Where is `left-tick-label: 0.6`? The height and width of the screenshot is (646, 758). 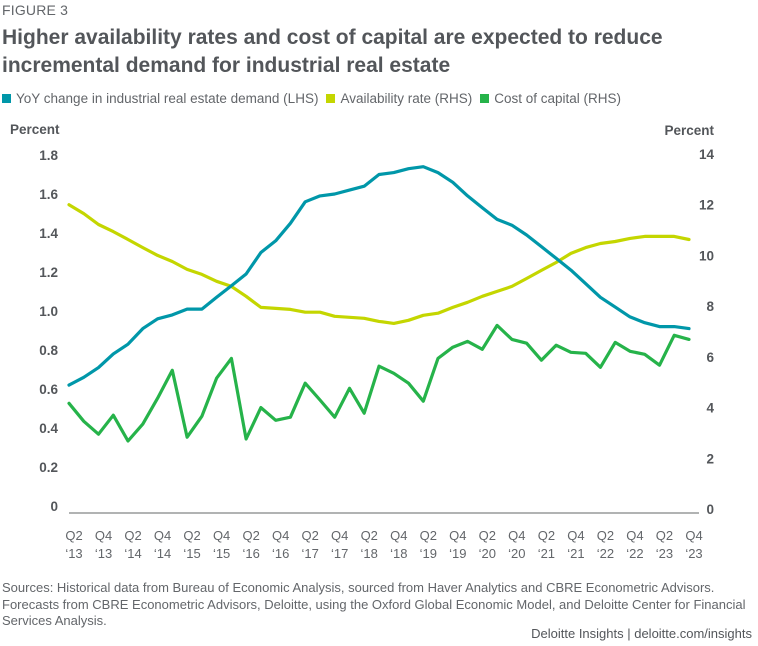 left-tick-label: 0.6 is located at coordinates (48, 389).